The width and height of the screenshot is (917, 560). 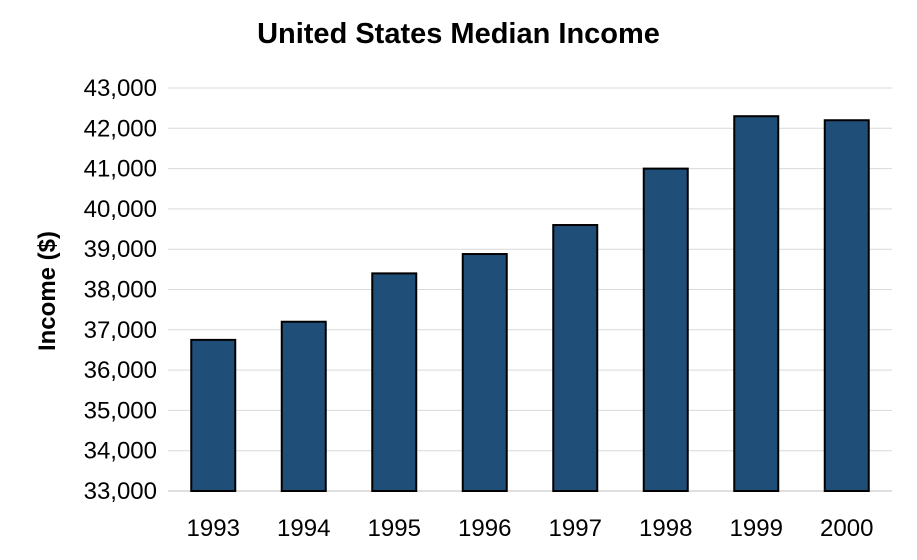 What do you see at coordinates (394, 528) in the screenshot?
I see `x-tick-label: 1995` at bounding box center [394, 528].